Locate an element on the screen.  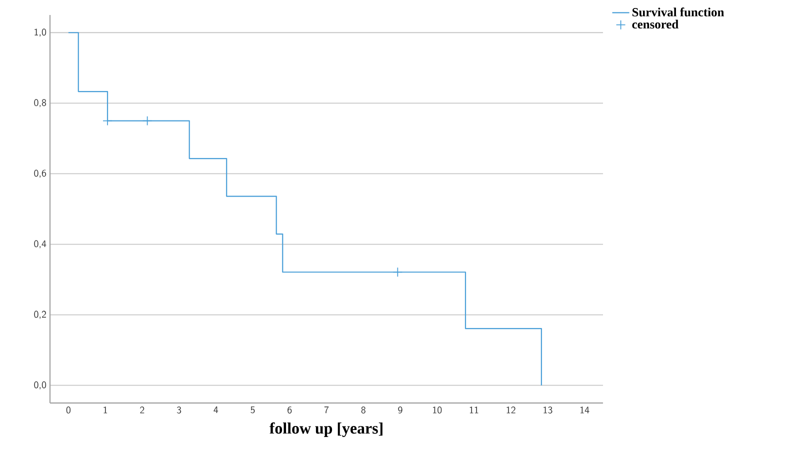
x-tick-label: 13 is located at coordinates (548, 410).